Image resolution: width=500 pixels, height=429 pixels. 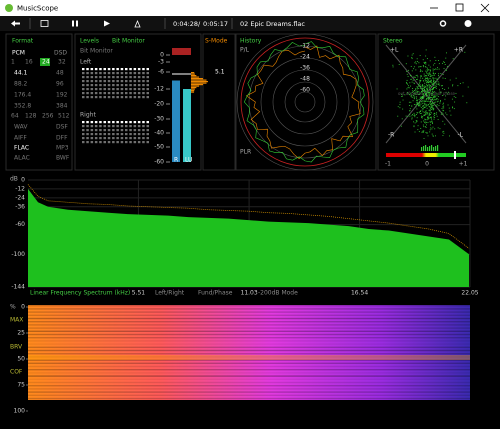 I want to click on y-tick-label: -144, so click(x=18, y=287).